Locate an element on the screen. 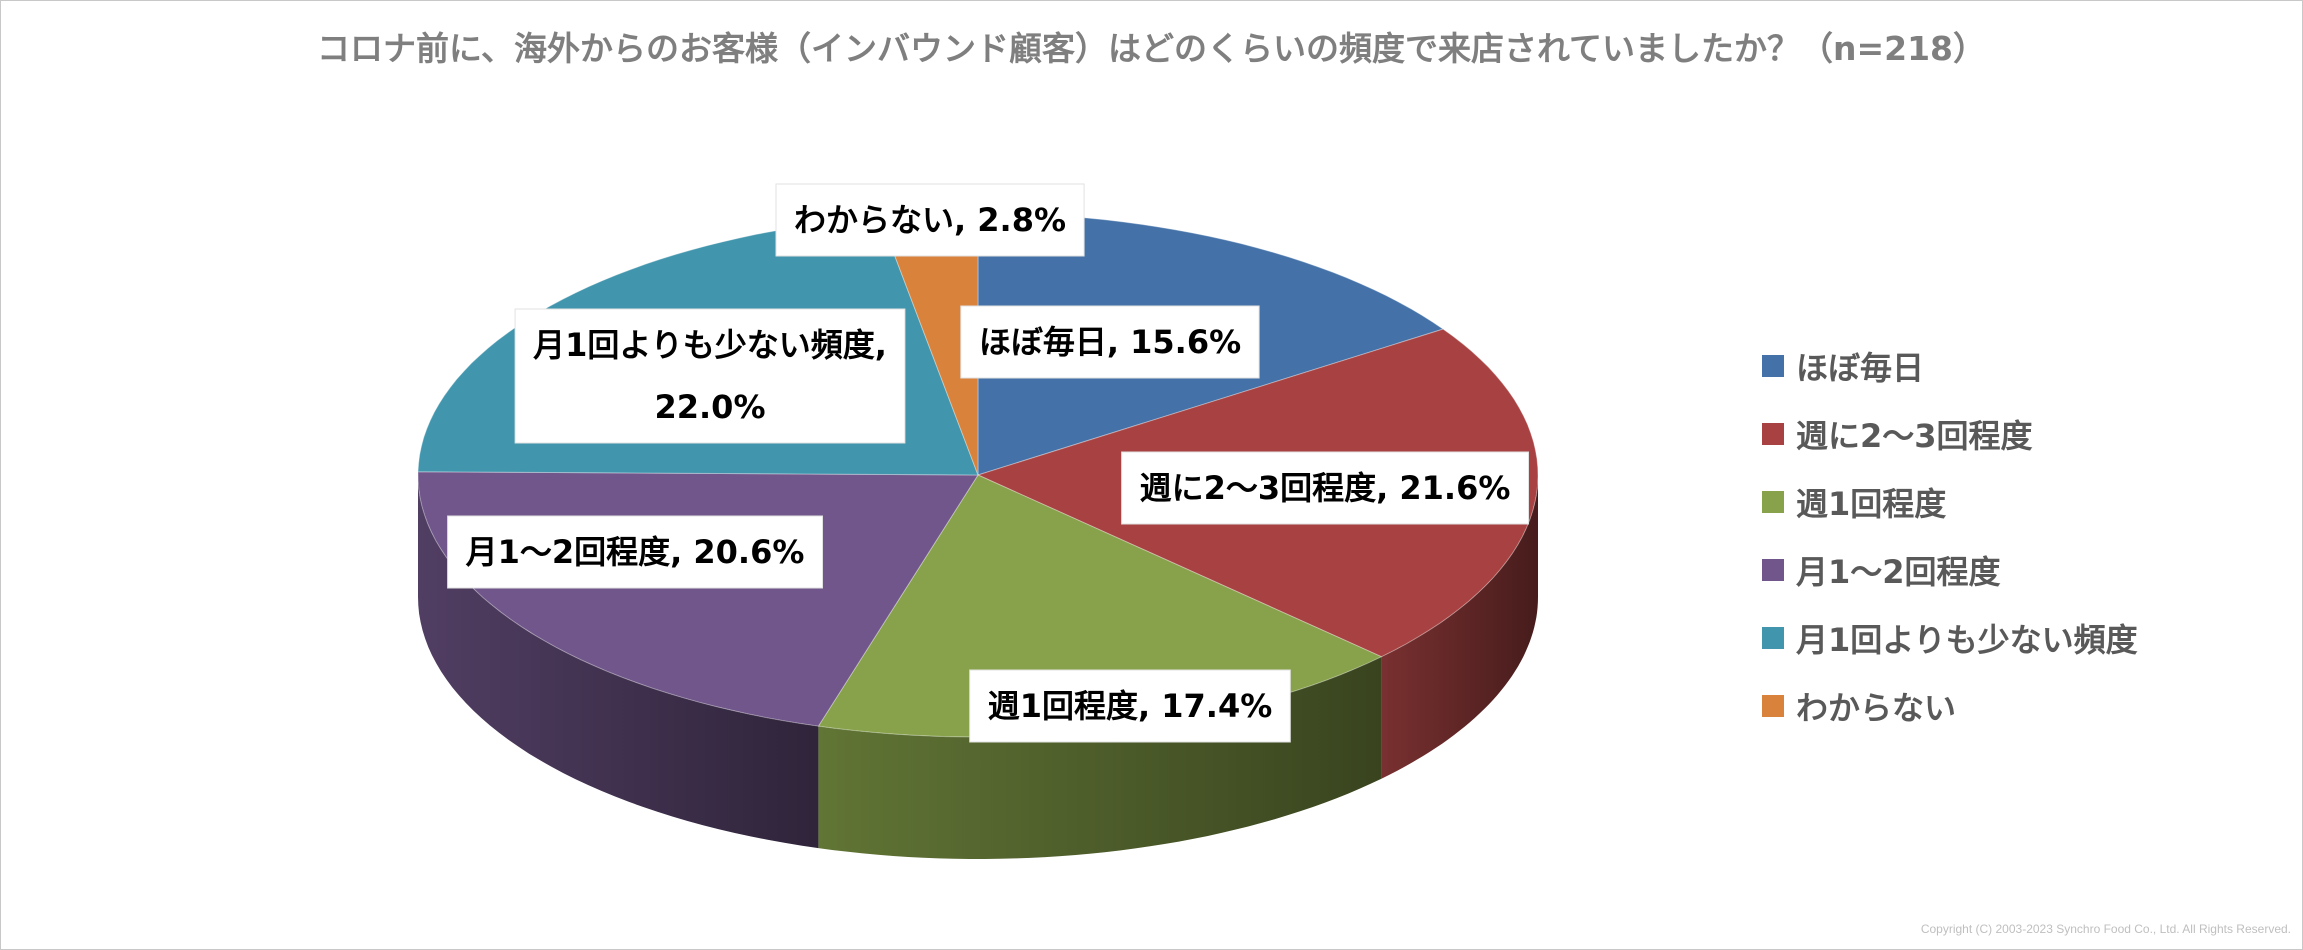  data-label-1: 週に2～3回程度, 21.6% is located at coordinates (1325, 488).